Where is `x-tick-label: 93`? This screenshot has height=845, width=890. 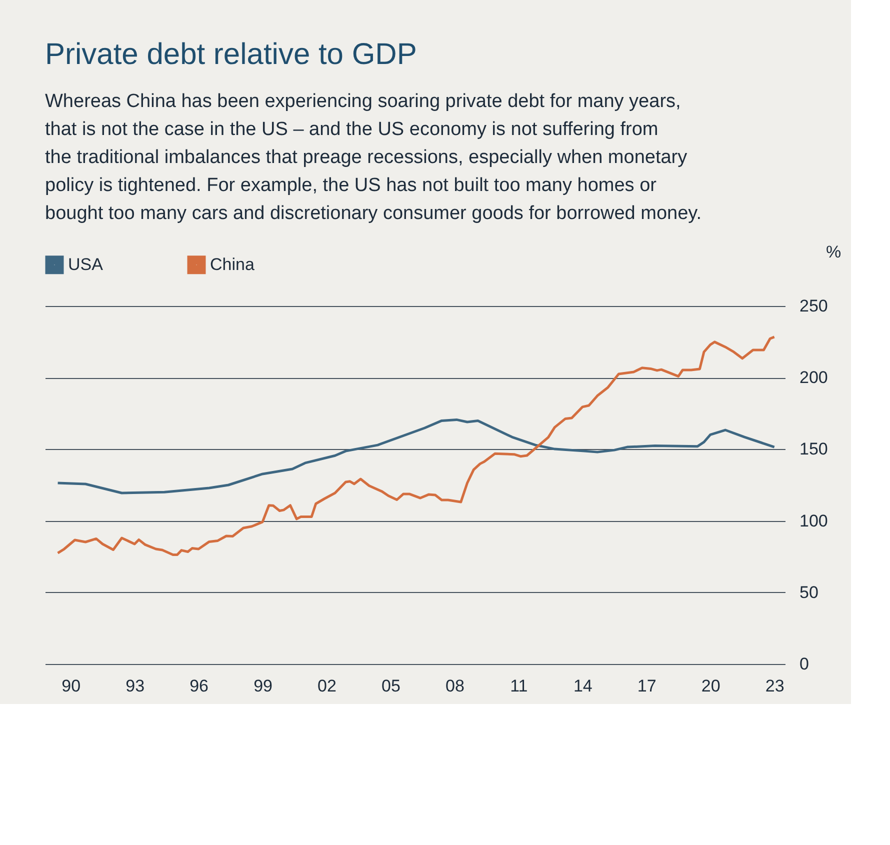 x-tick-label: 93 is located at coordinates (135, 686).